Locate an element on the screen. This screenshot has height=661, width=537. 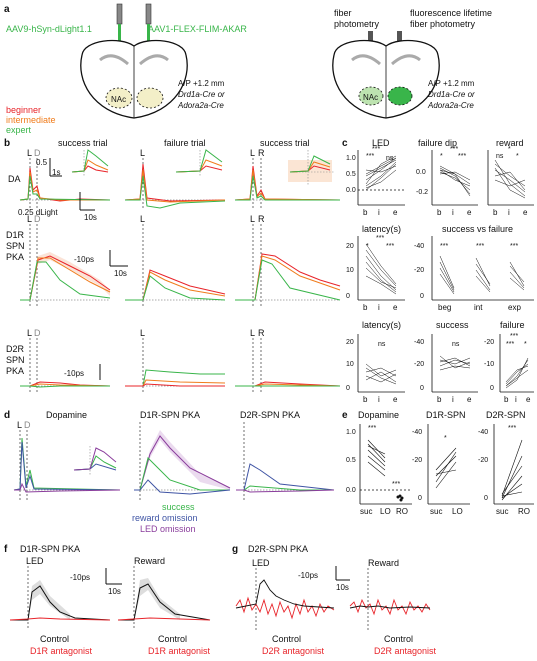
c-lat2-sig: ns is located at coordinates (382, 344).